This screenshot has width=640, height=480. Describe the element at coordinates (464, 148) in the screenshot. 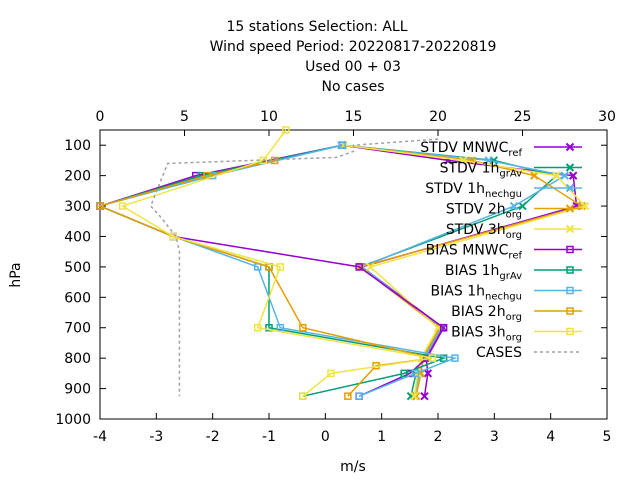

I see `legend-label-base: STDV MNWC` at that location.